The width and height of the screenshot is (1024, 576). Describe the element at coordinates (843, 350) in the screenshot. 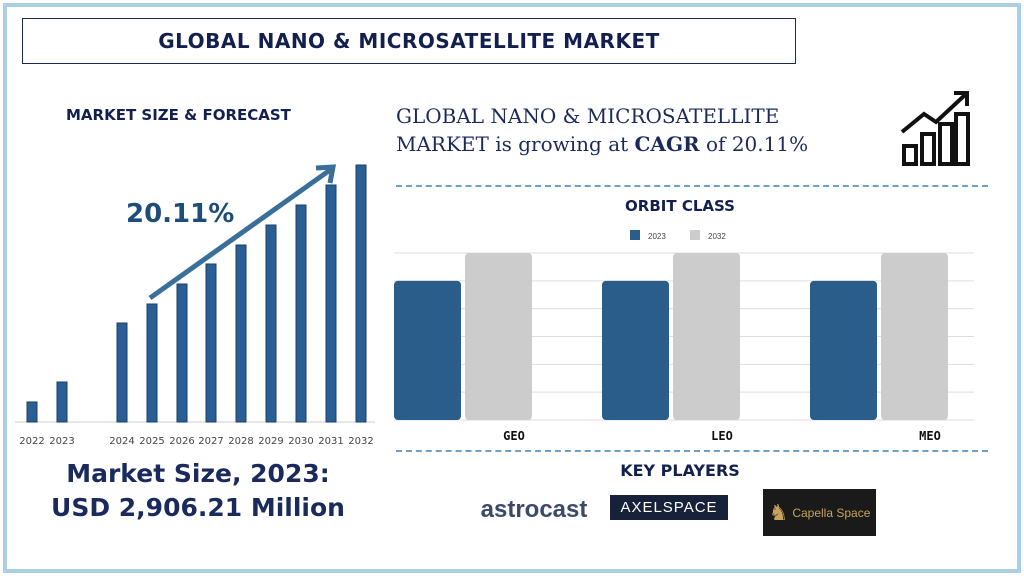

I see `bar-MEO-2023` at that location.